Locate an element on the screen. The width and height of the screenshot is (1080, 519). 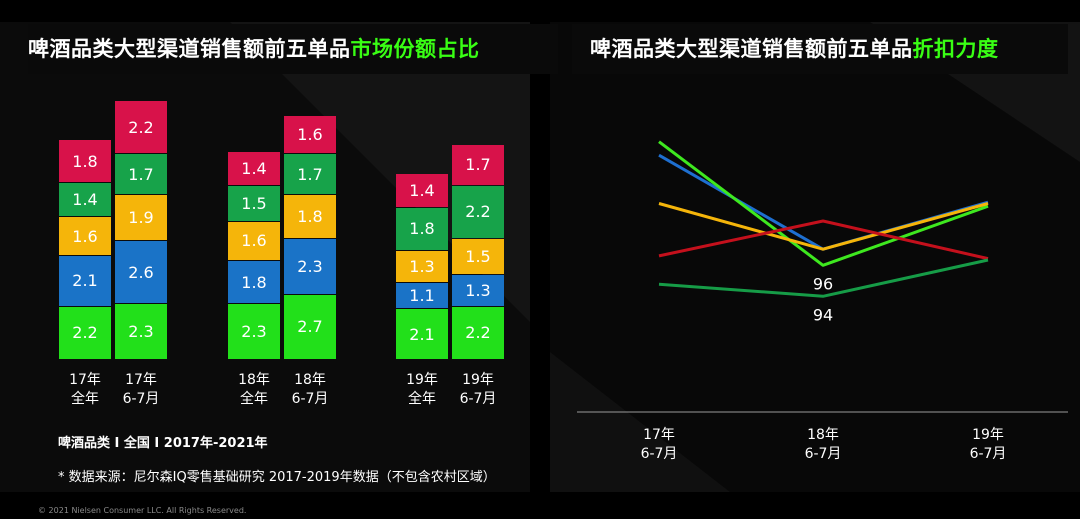
line-x-label-line: 18年 is located at coordinates (823, 435).